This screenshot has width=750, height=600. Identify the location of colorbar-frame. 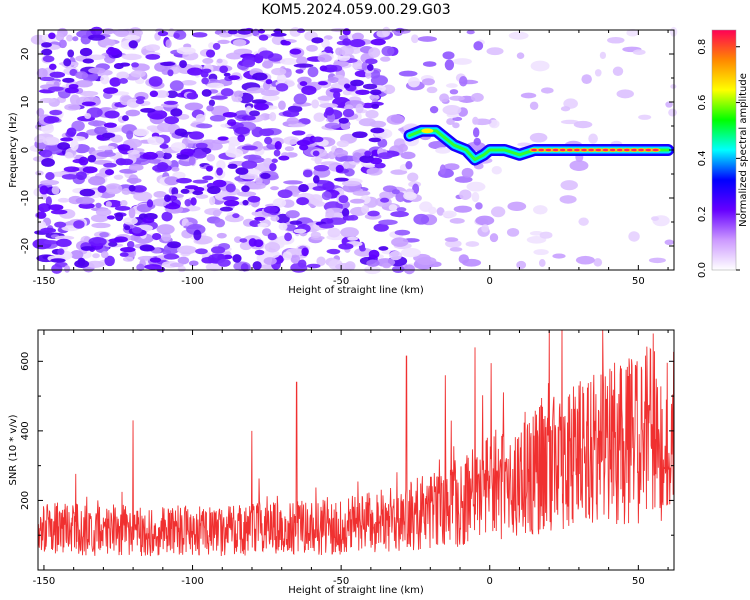
(724, 150).